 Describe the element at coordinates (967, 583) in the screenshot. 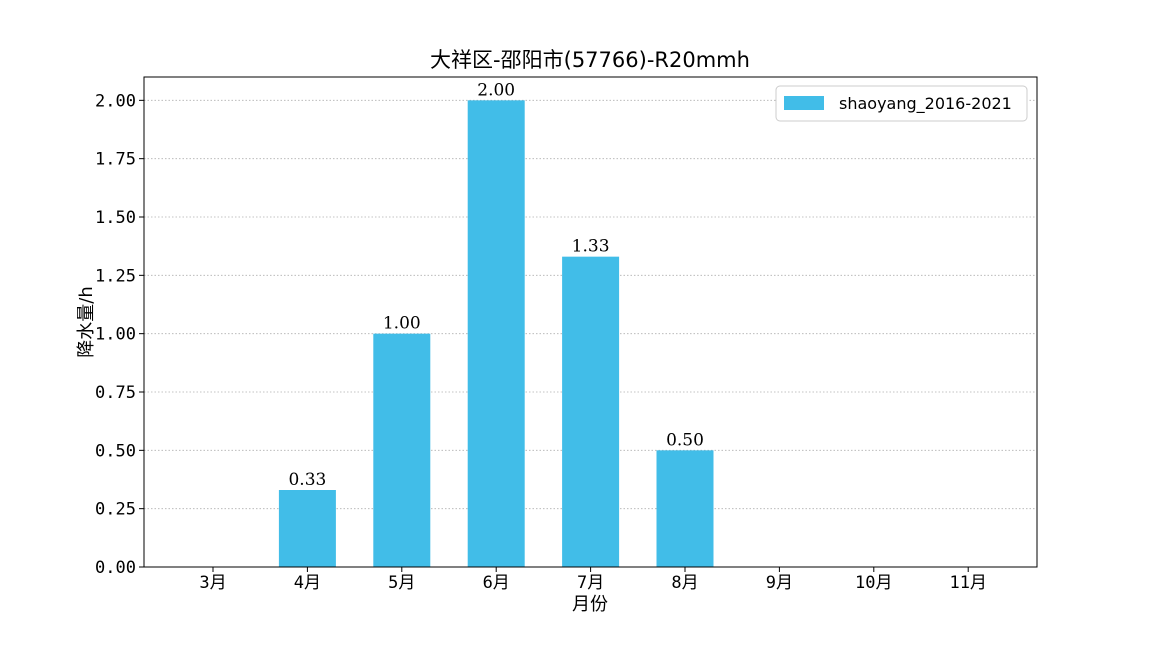

I see `x-tick-label: 11月` at that location.